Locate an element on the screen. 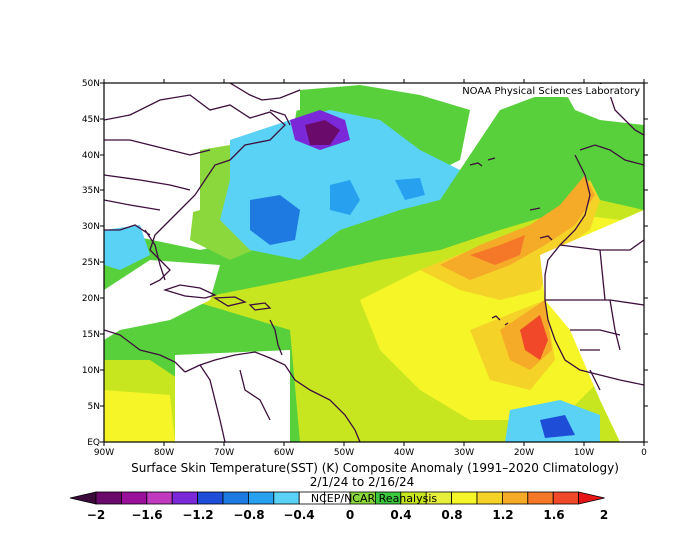 The height and width of the screenshot is (542, 700). lon-label: 40W is located at coordinates (404, 453).